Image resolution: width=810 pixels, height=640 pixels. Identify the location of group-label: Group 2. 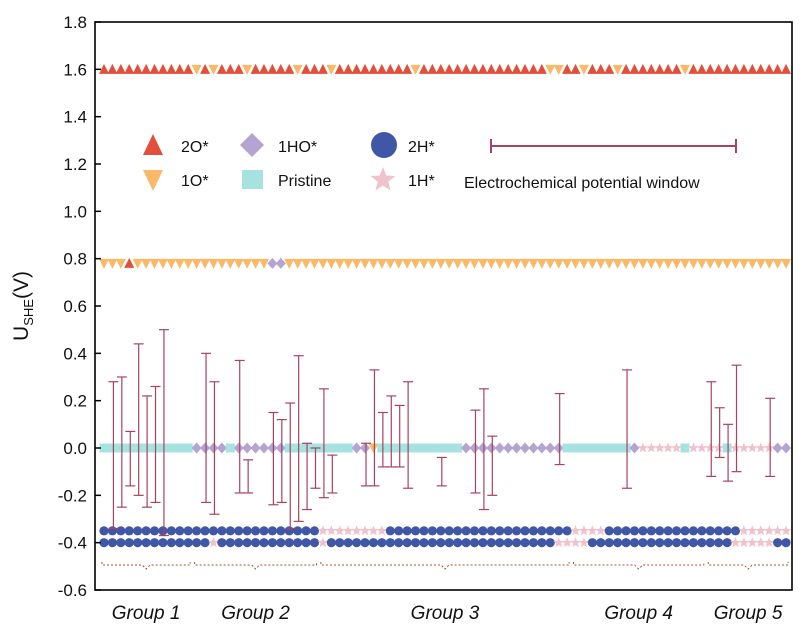
(255, 613).